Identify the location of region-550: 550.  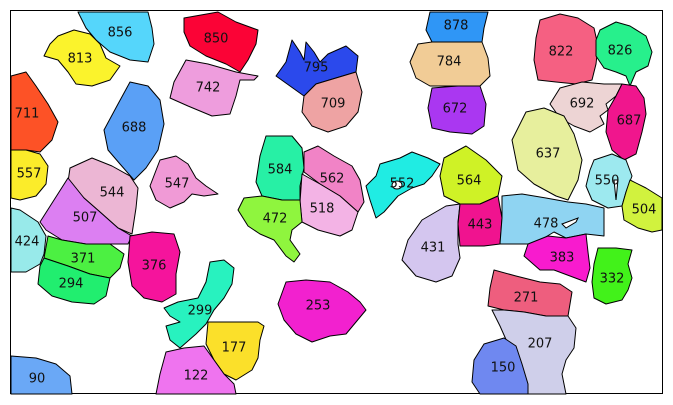
(609, 181).